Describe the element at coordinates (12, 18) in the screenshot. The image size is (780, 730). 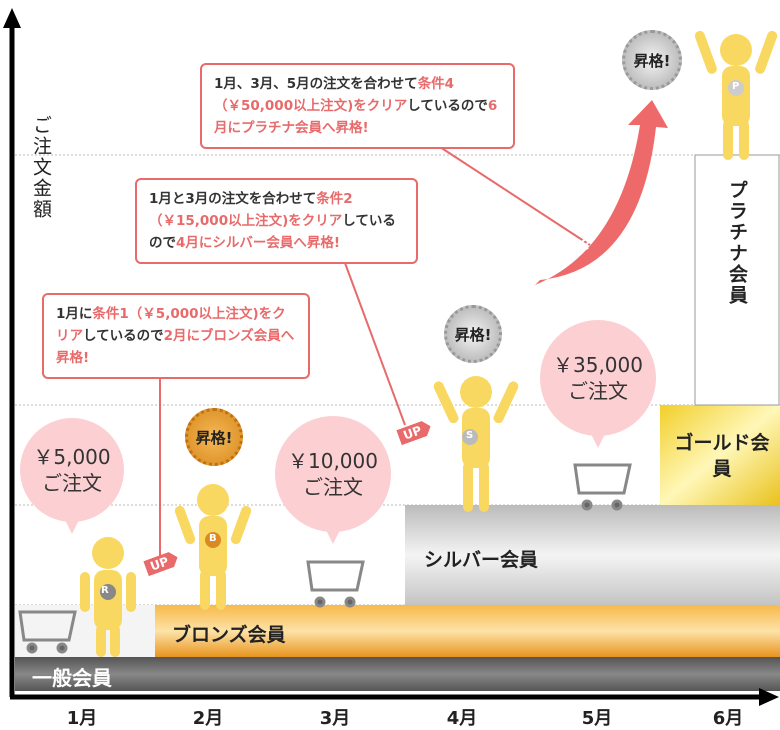
I see `y-axis-arrow` at that location.